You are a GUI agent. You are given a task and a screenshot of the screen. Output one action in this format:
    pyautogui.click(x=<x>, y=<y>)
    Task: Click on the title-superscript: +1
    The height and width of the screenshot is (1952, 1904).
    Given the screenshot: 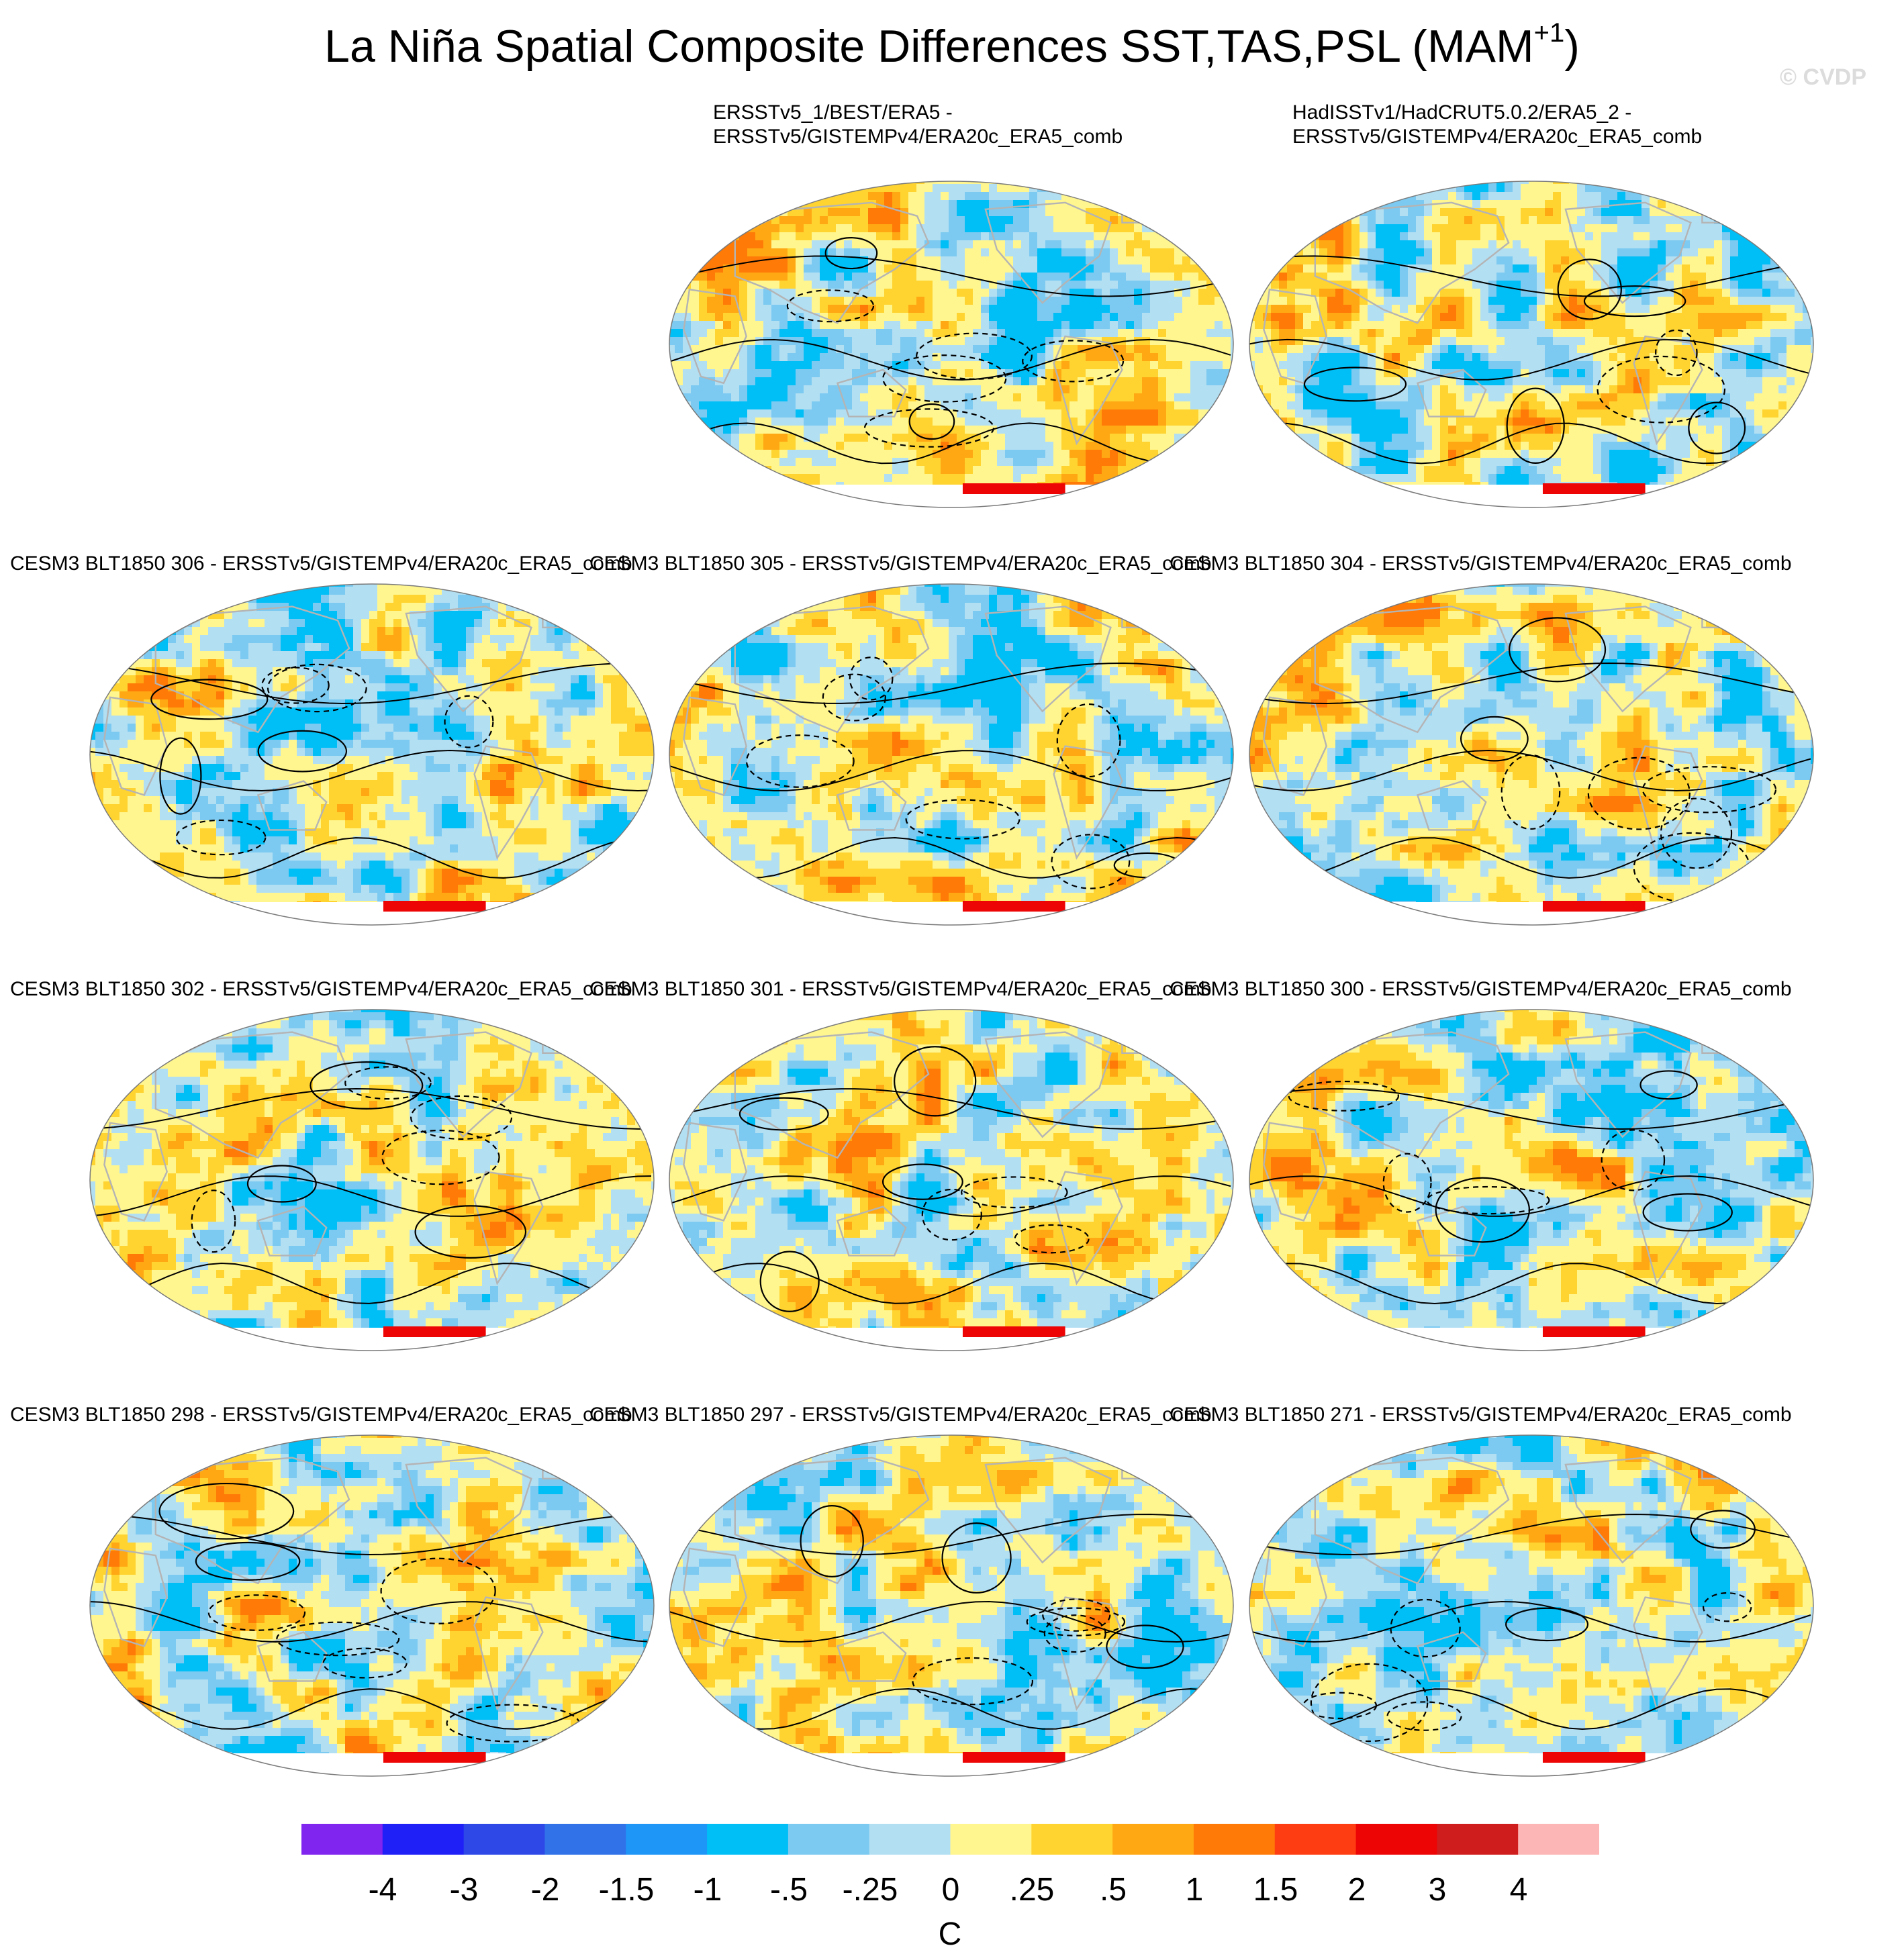 What is the action you would take?
    pyautogui.click(x=1549, y=33)
    